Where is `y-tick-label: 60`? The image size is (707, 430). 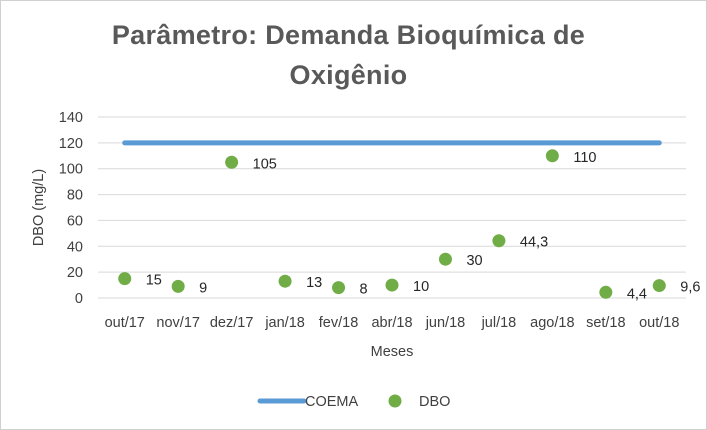
y-tick-label: 60 is located at coordinates (75, 221).